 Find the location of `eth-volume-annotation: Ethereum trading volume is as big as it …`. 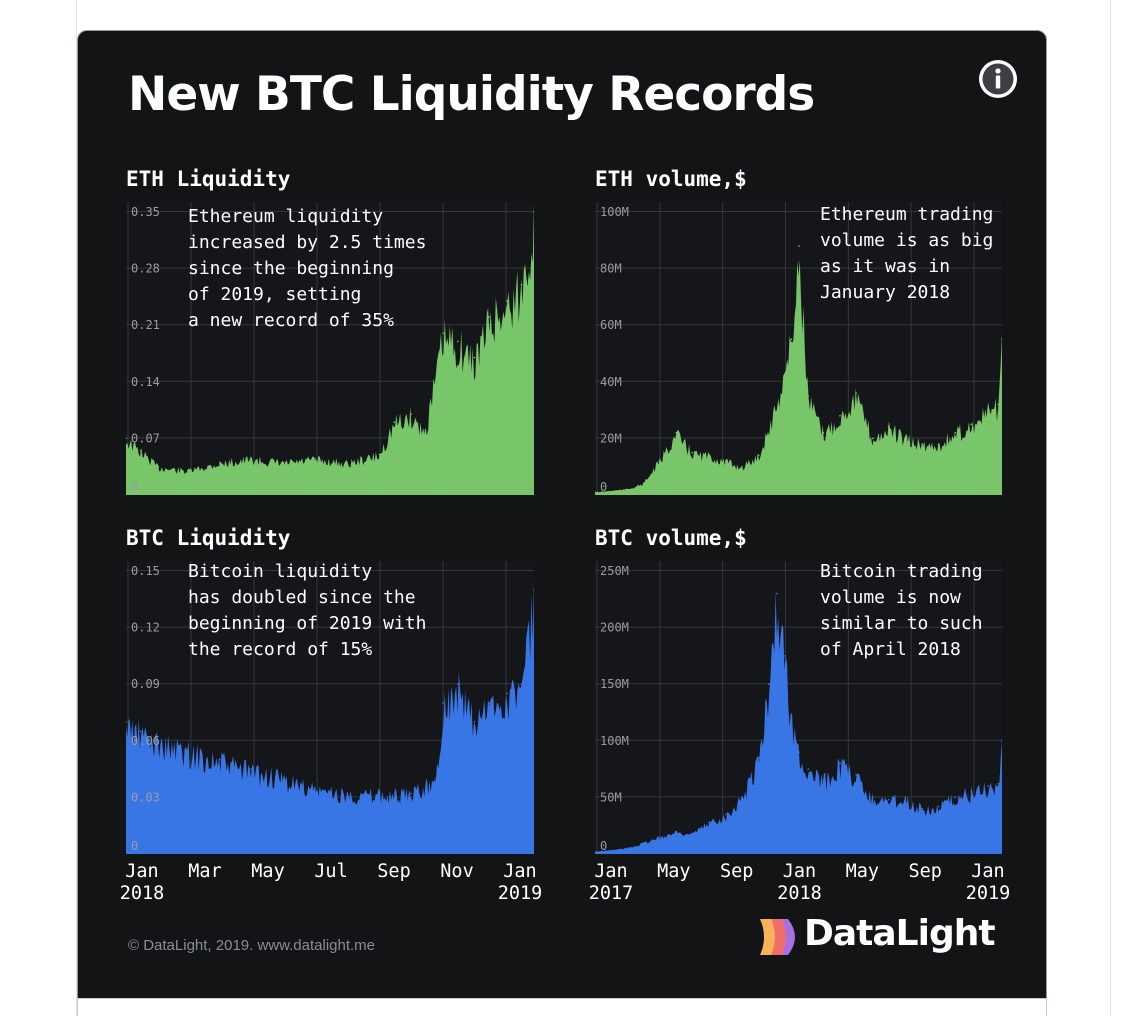

eth-volume-annotation: Ethereum trading volume is as big as it … is located at coordinates (907, 253).